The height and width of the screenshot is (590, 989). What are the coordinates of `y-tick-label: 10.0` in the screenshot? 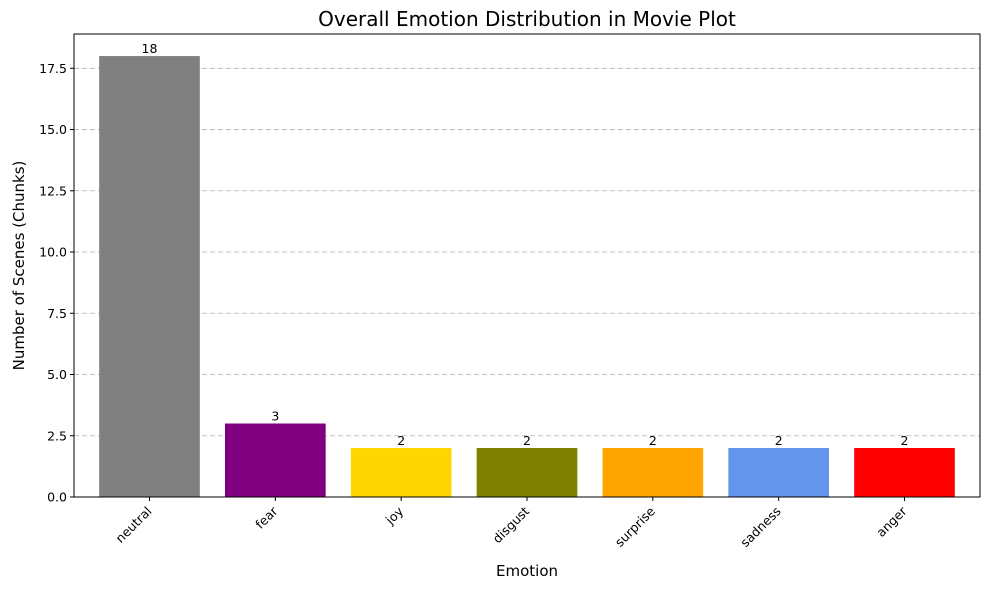 It's located at (53, 252).